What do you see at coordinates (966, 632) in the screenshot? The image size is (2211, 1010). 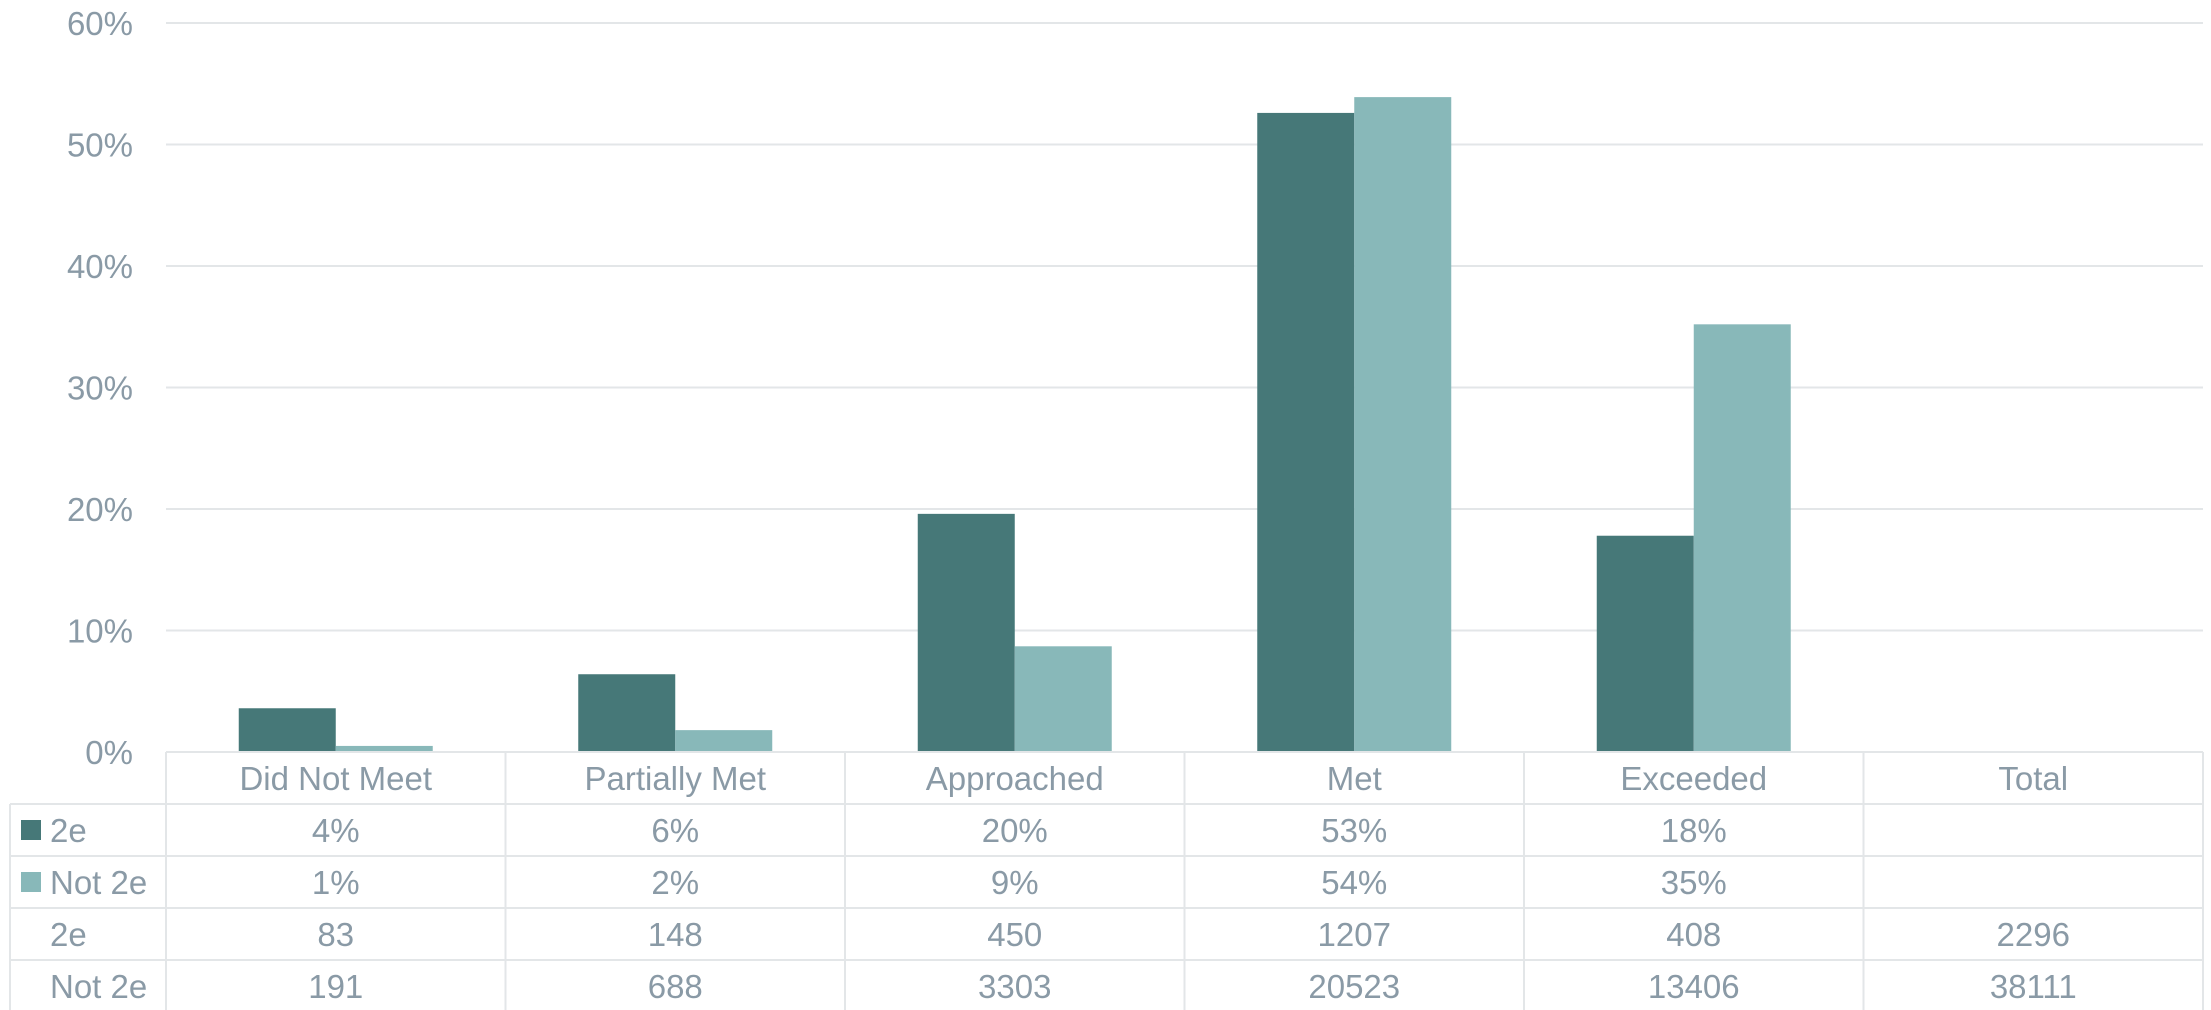 I see `bar-2e-approached` at bounding box center [966, 632].